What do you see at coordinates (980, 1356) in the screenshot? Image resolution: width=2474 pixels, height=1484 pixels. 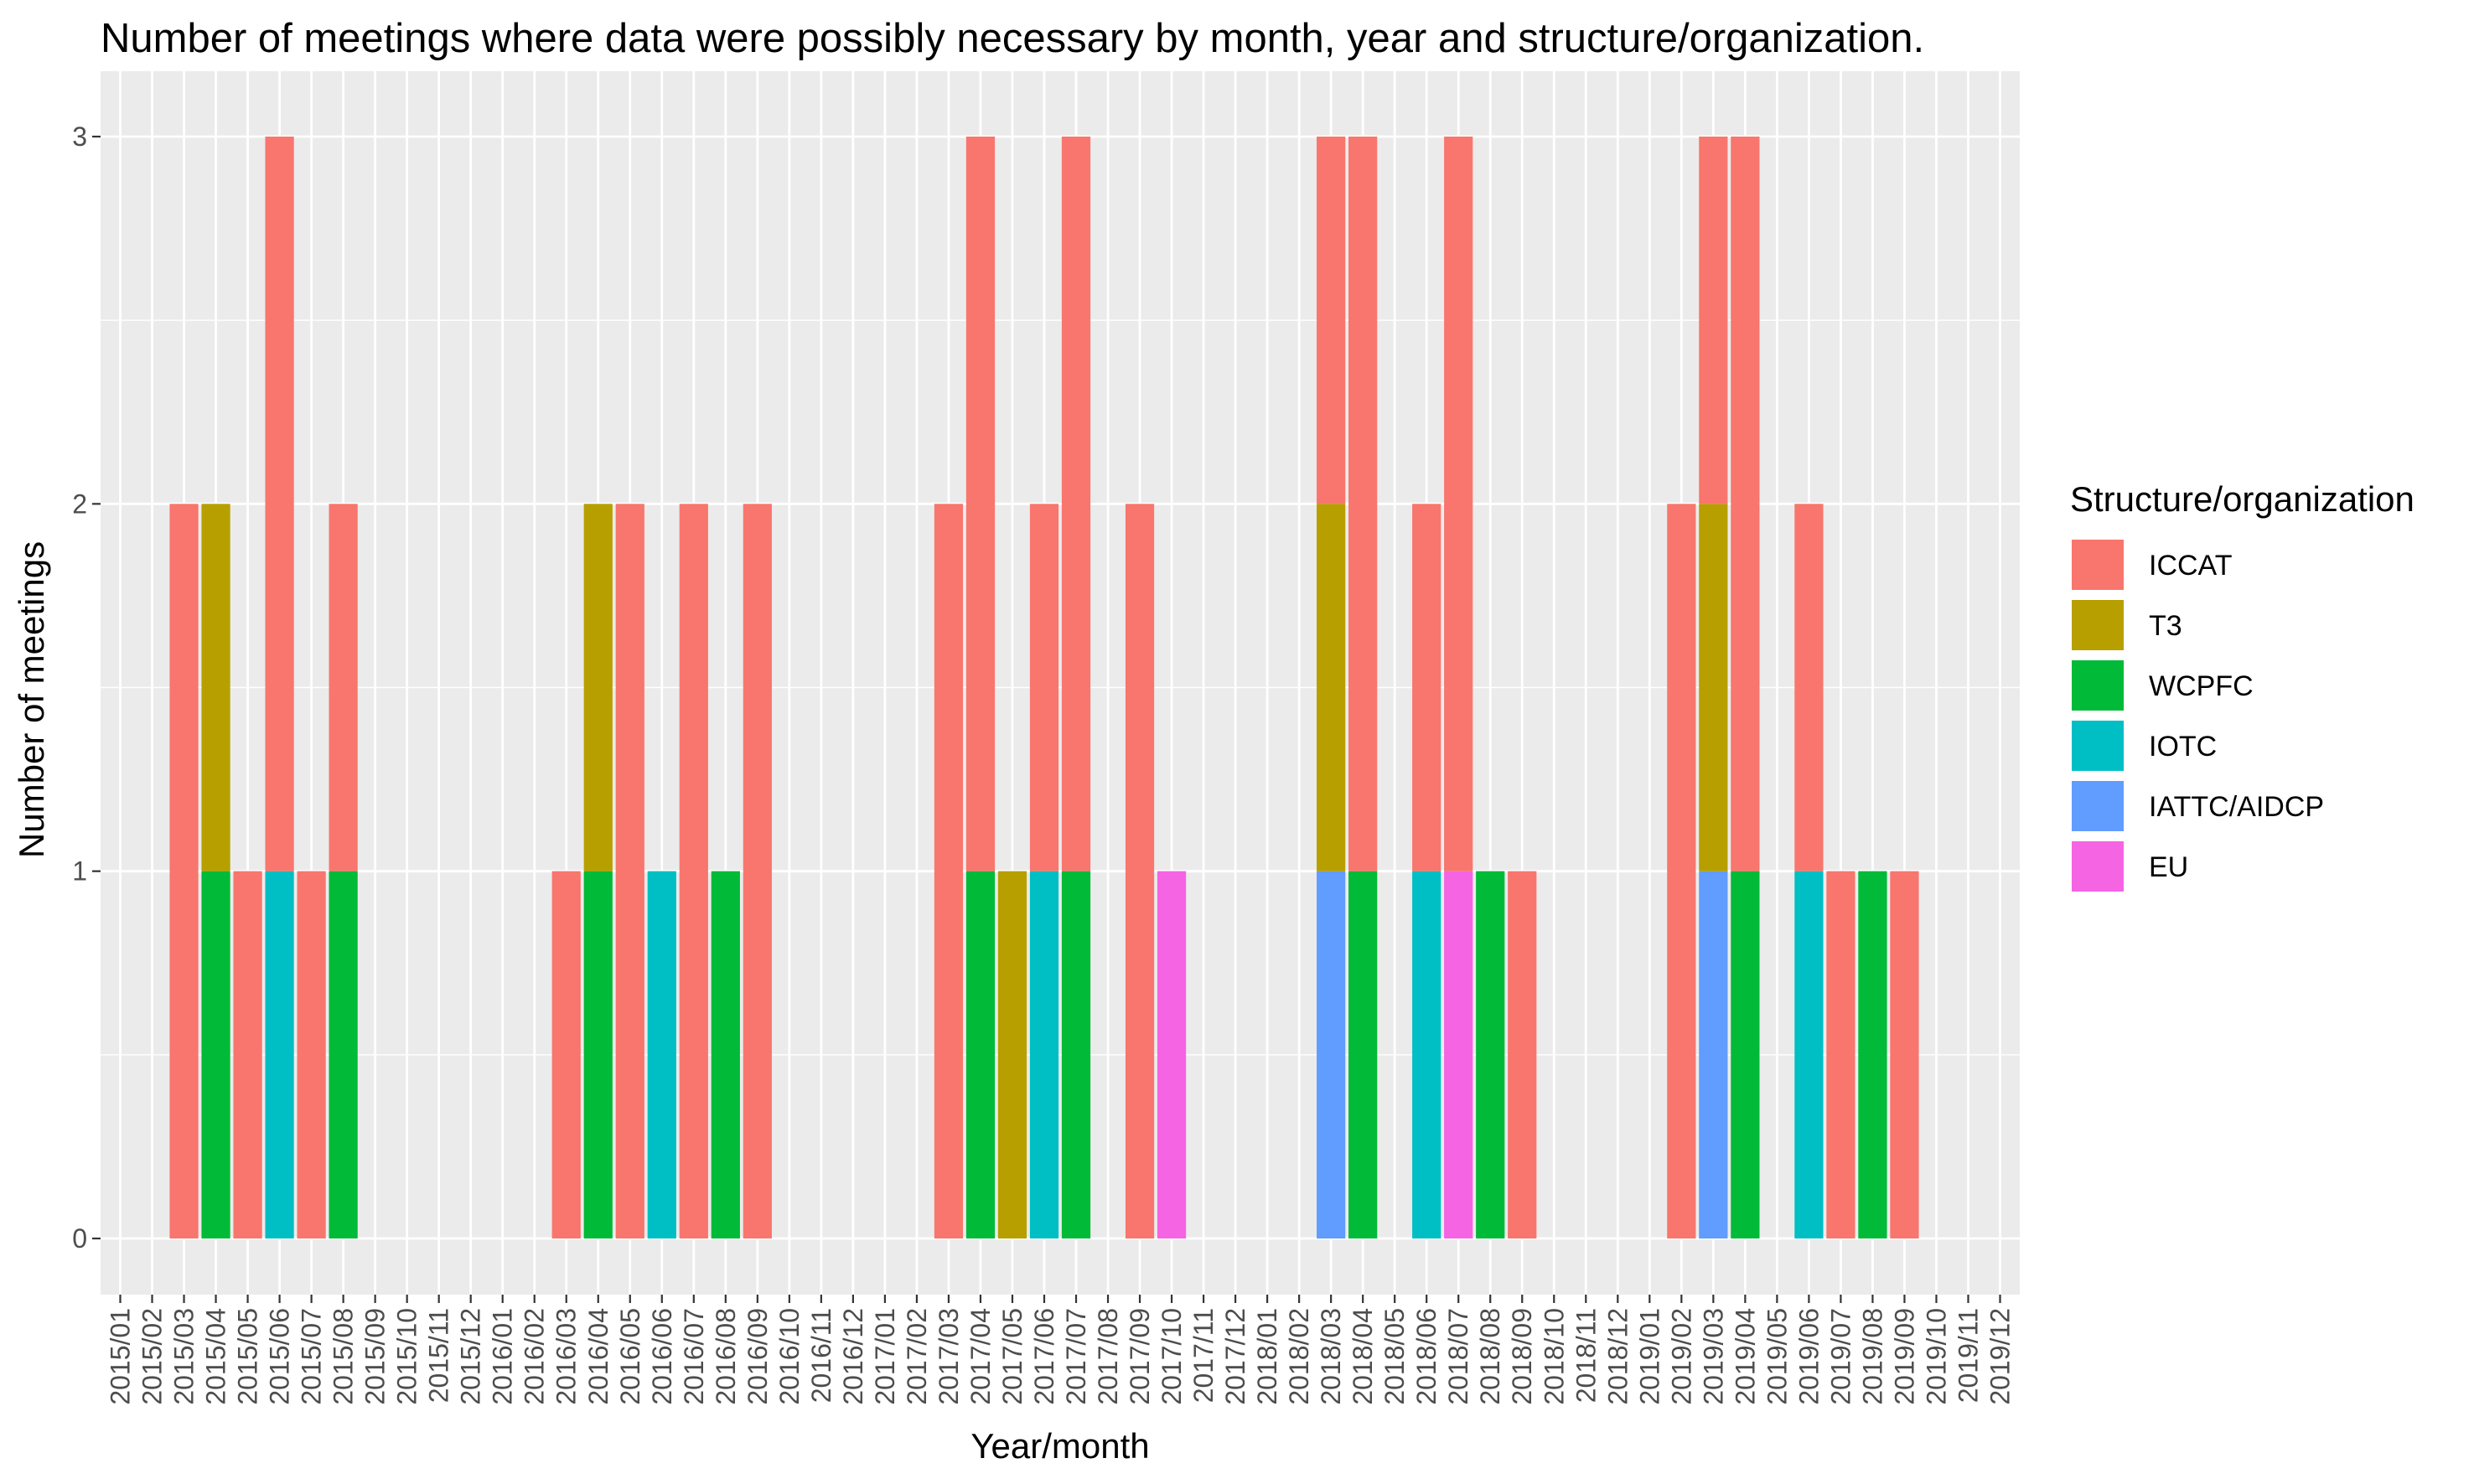 I see `x-tick-label: 2017/04` at bounding box center [980, 1356].